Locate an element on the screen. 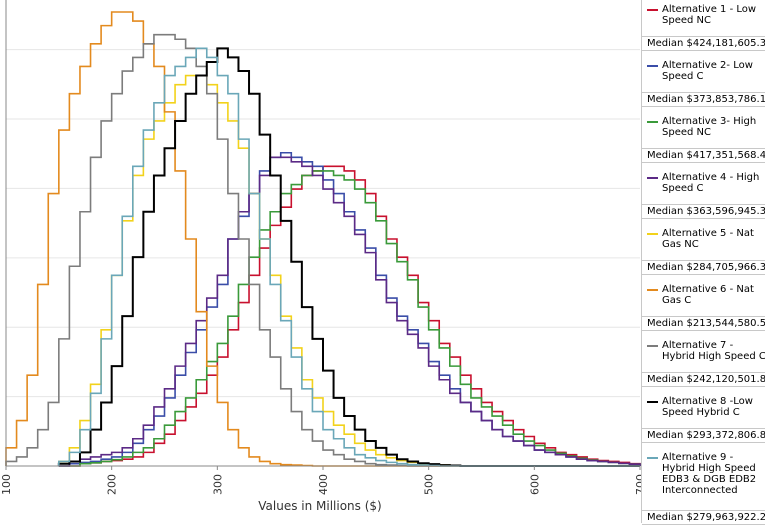 This screenshot has width=765, height=525. legend-median-3: Median $417,351,568.42 is located at coordinates (703, 155).